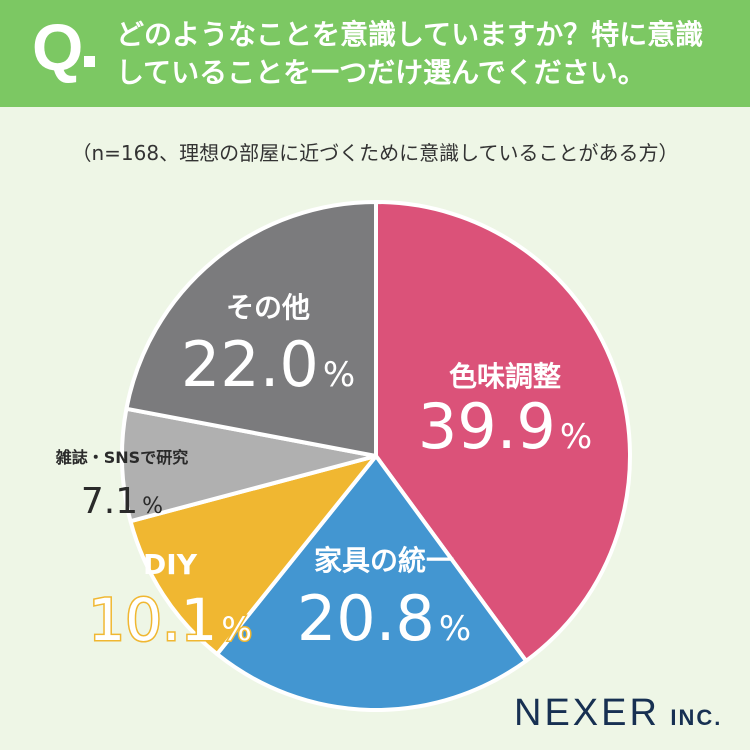 This screenshot has height=750, width=750. What do you see at coordinates (587, 713) in the screenshot?
I see `logo-main: NEXER` at bounding box center [587, 713].